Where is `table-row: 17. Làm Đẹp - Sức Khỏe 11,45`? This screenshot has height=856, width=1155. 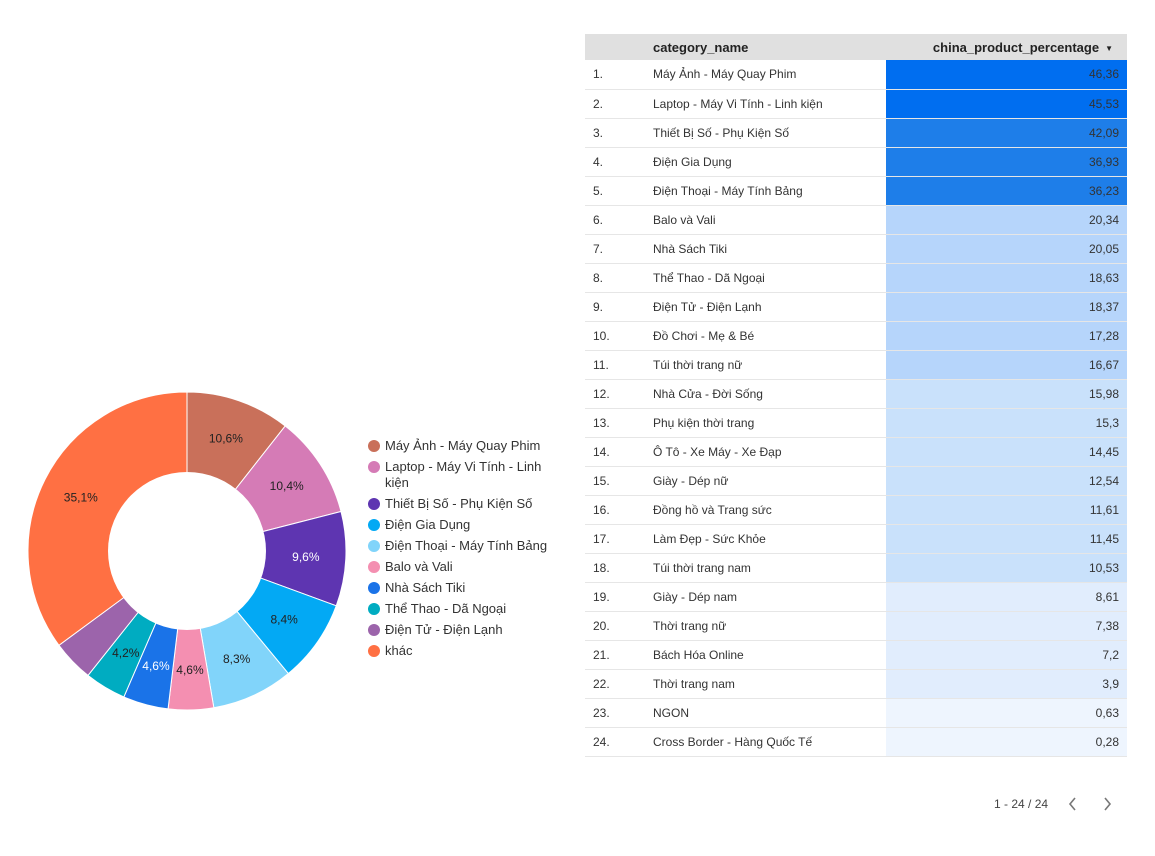 table-row: 17. Làm Đẹp - Sức Khỏe 11,45 is located at coordinates (856, 539).